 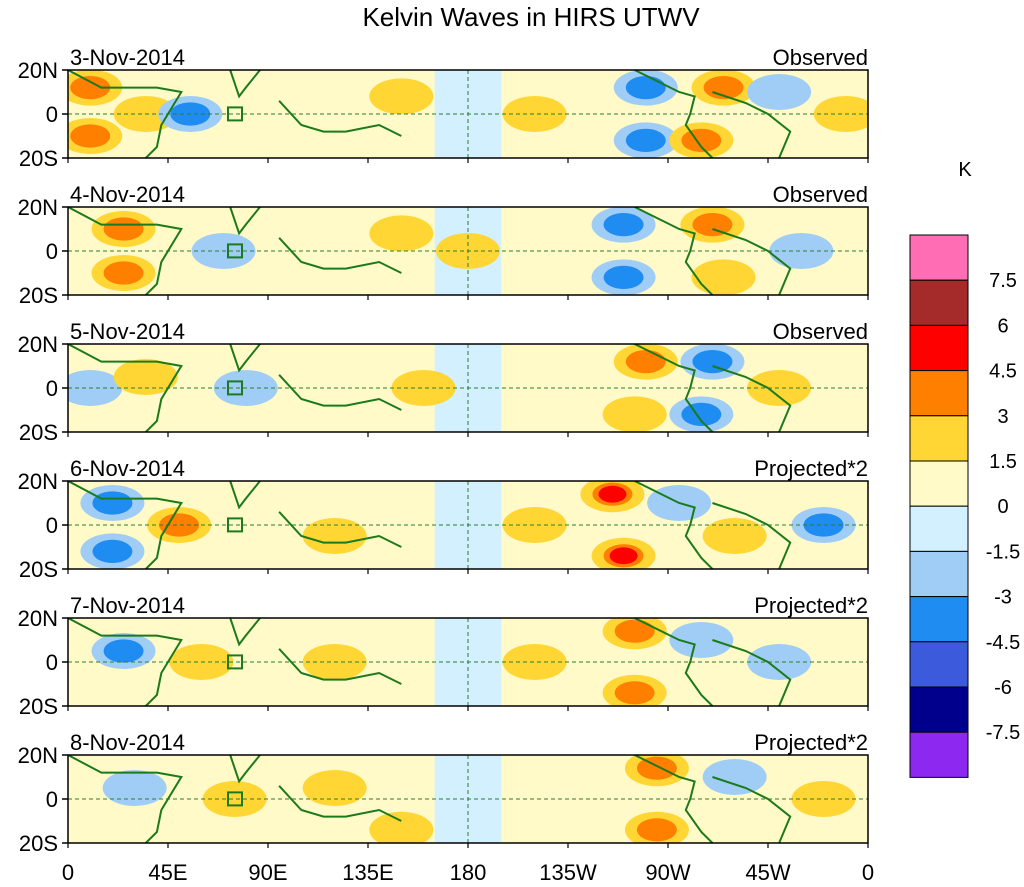 I want to click on colorbar-level-label: 4.5, so click(x=1003, y=372).